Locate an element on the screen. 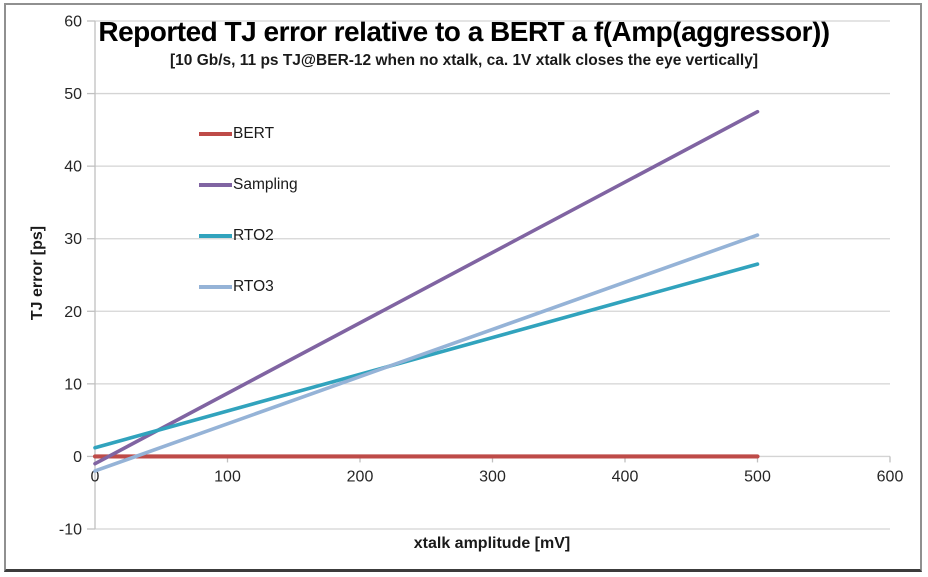 The image size is (928, 577). legend-item-bert: BERT is located at coordinates (248, 133).